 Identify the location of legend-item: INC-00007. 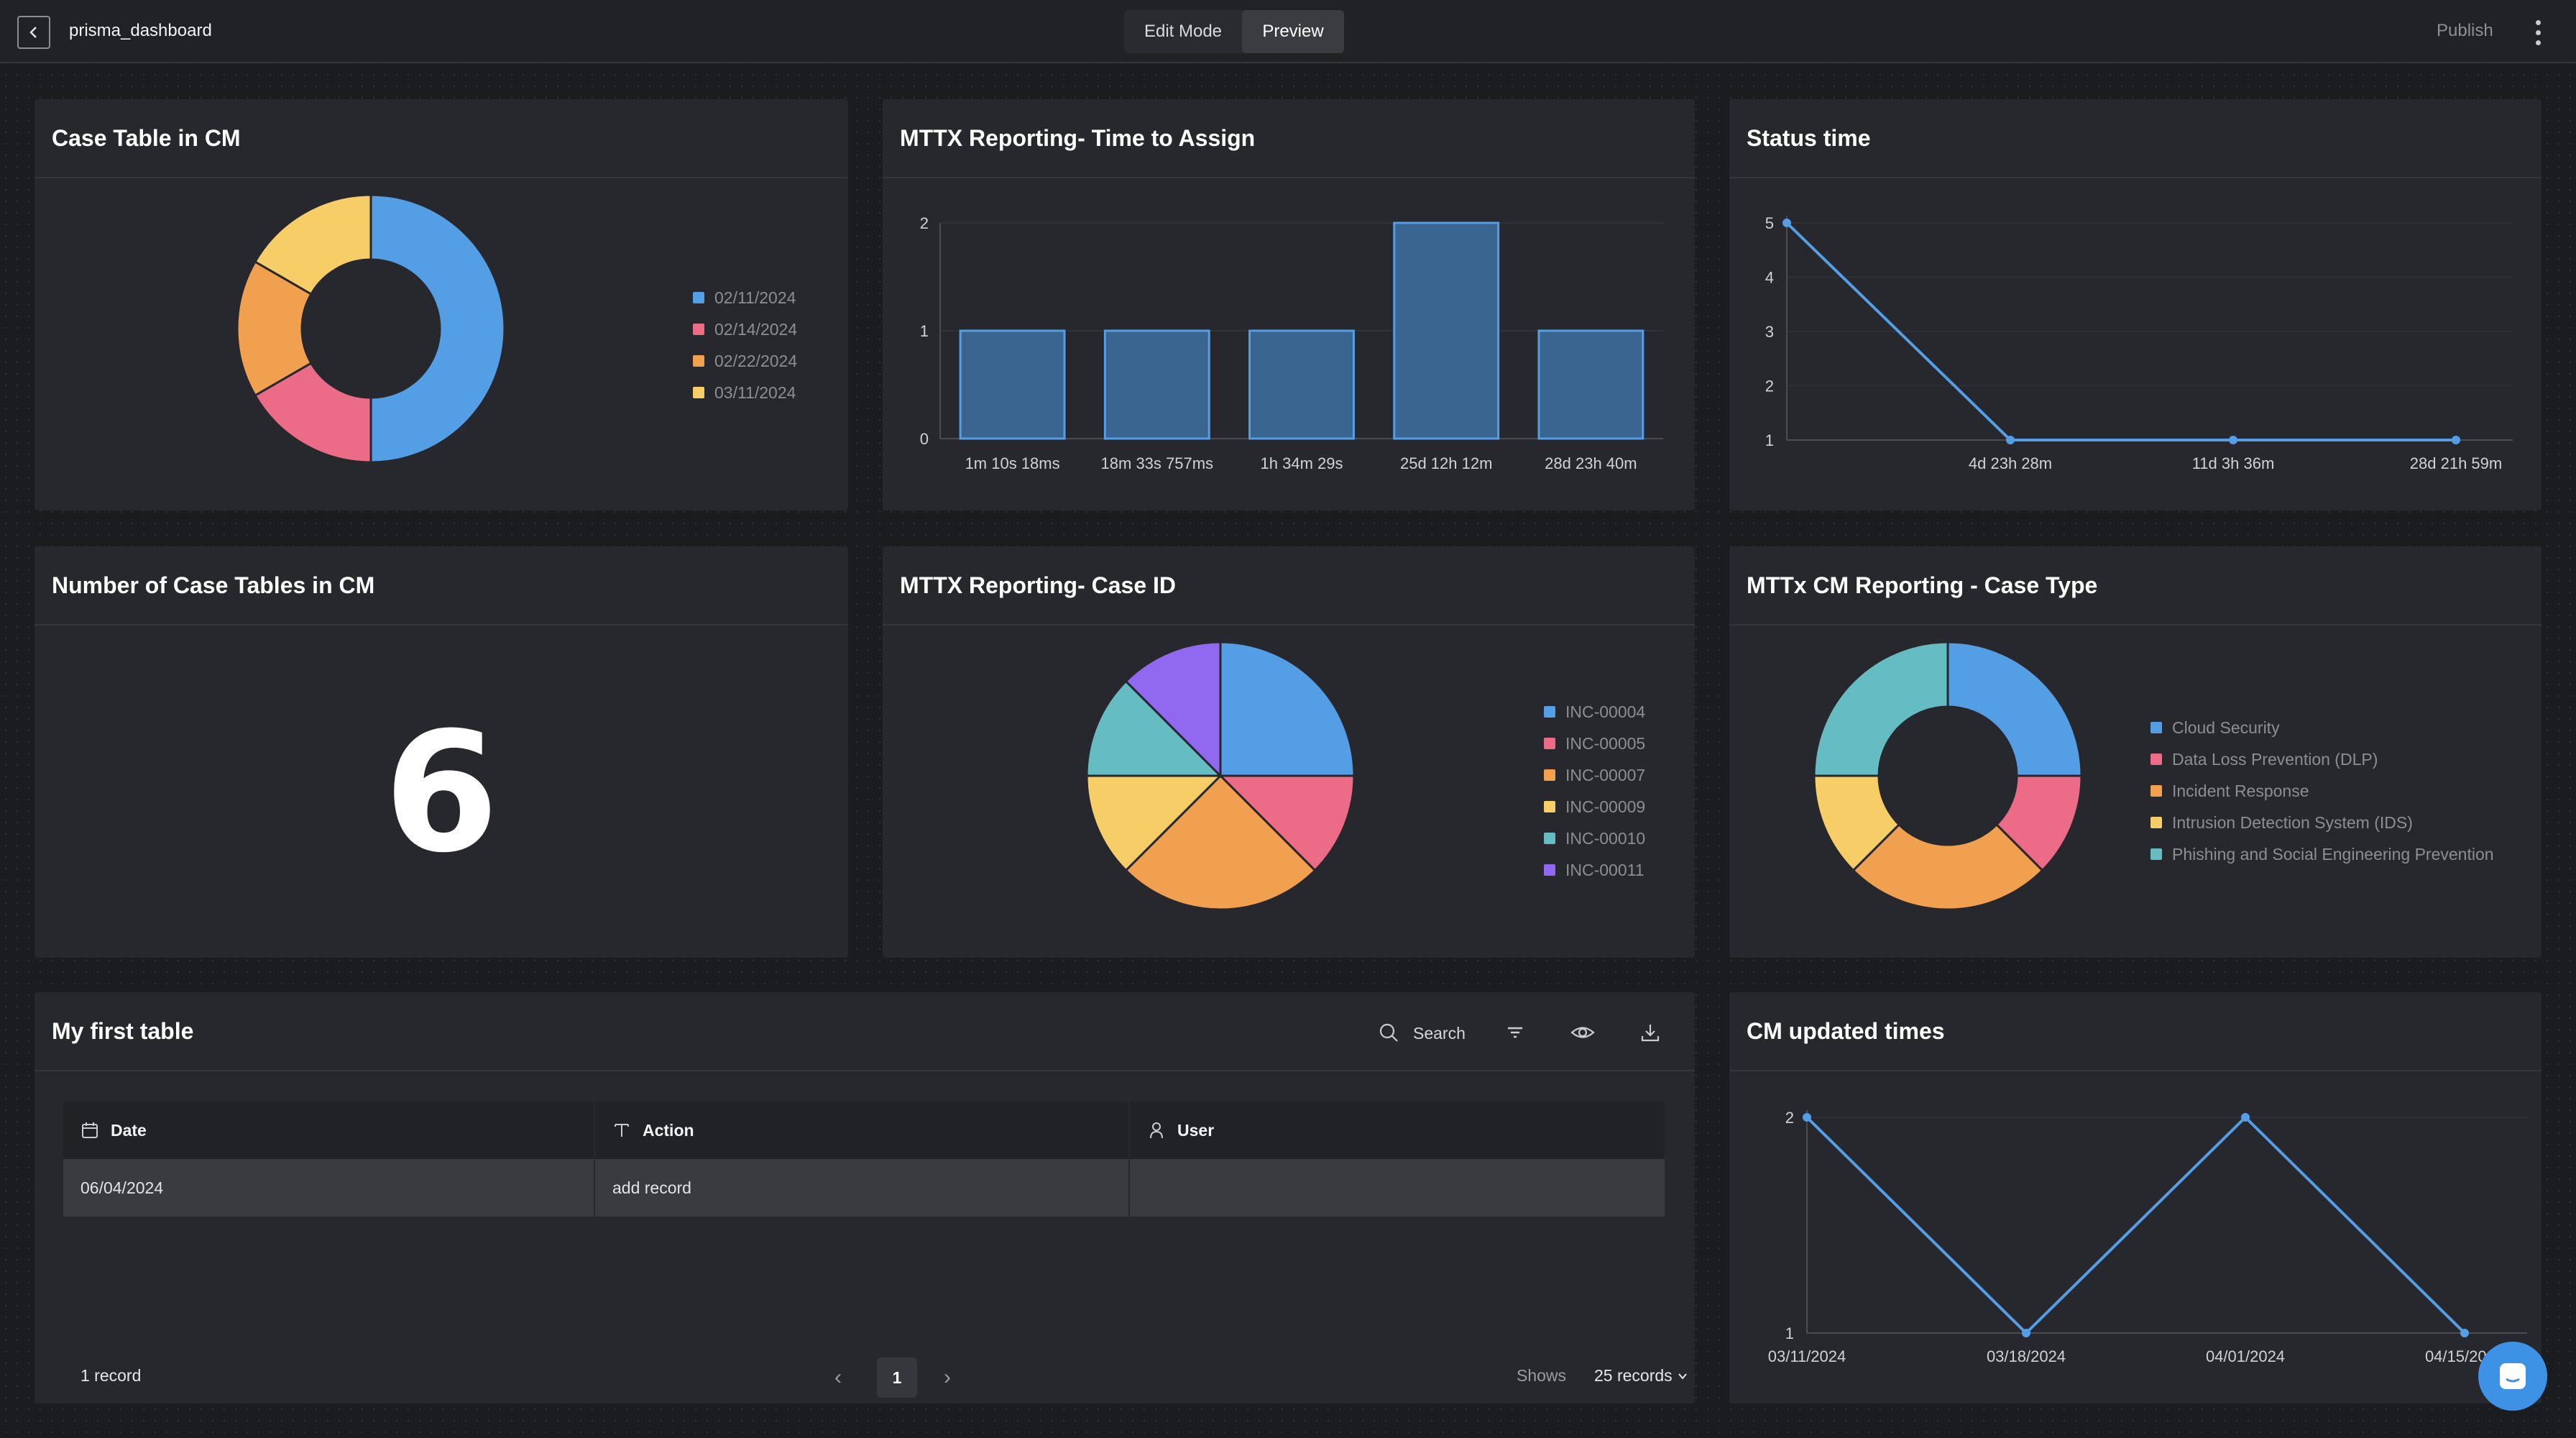
(1594, 775).